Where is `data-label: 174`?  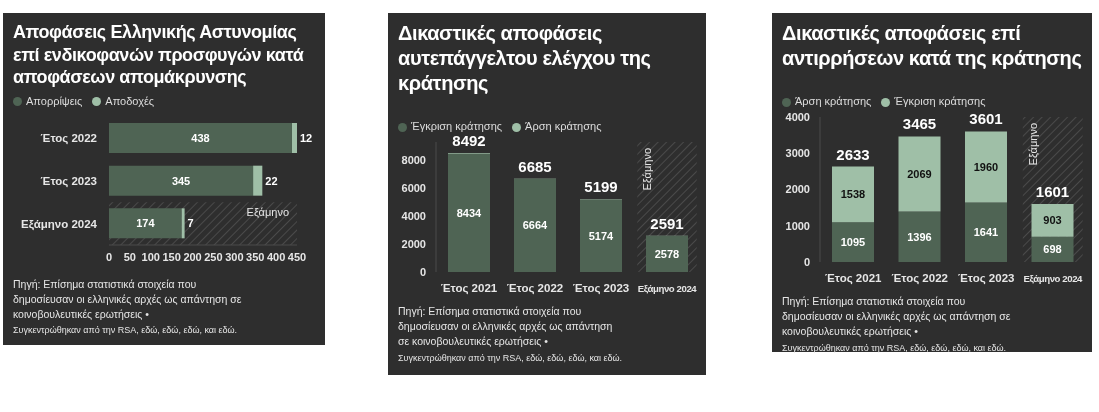 data-label: 174 is located at coordinates (146, 222).